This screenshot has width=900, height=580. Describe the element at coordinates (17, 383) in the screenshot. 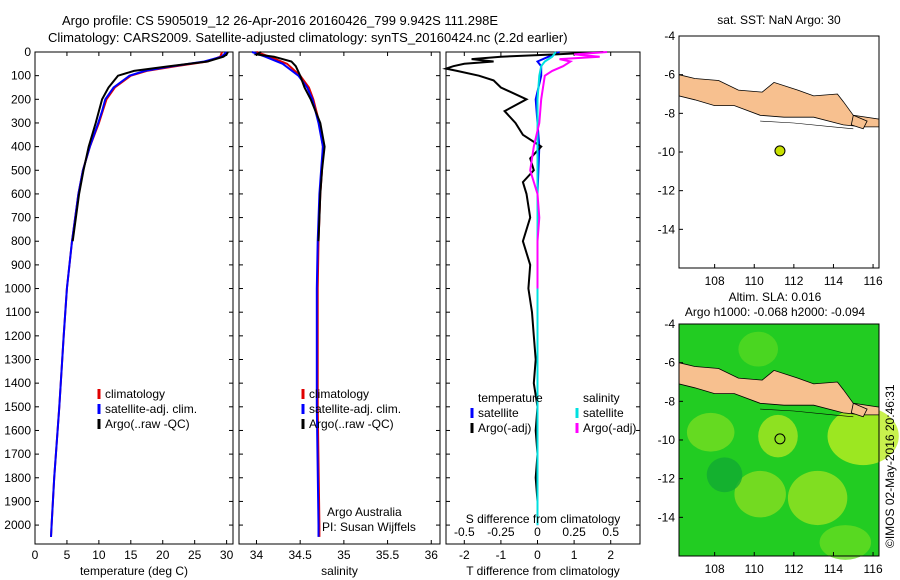

I see `y-tick-label: 1400` at that location.